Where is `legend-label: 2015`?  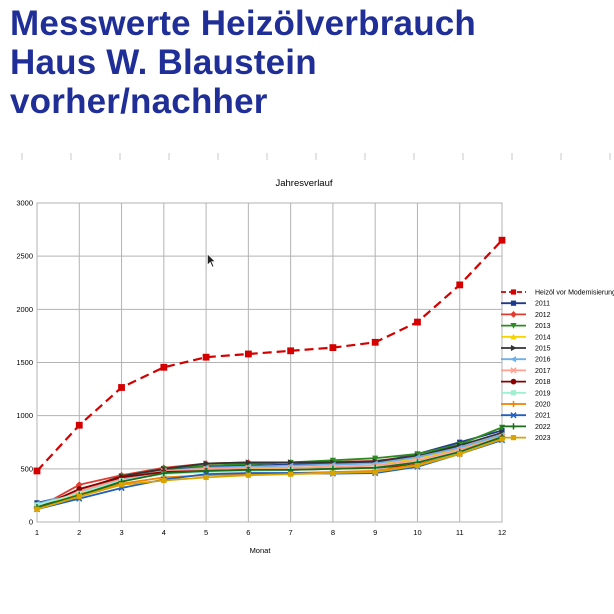 legend-label: 2015 is located at coordinates (543, 349).